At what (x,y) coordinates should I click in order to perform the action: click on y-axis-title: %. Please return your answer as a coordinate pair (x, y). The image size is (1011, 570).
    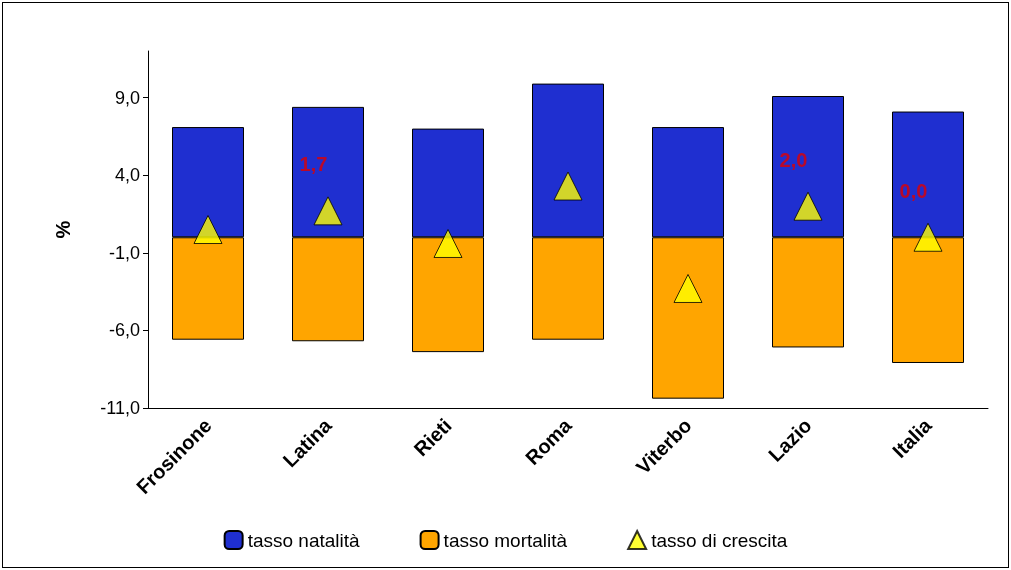
    Looking at the image, I should click on (63, 229).